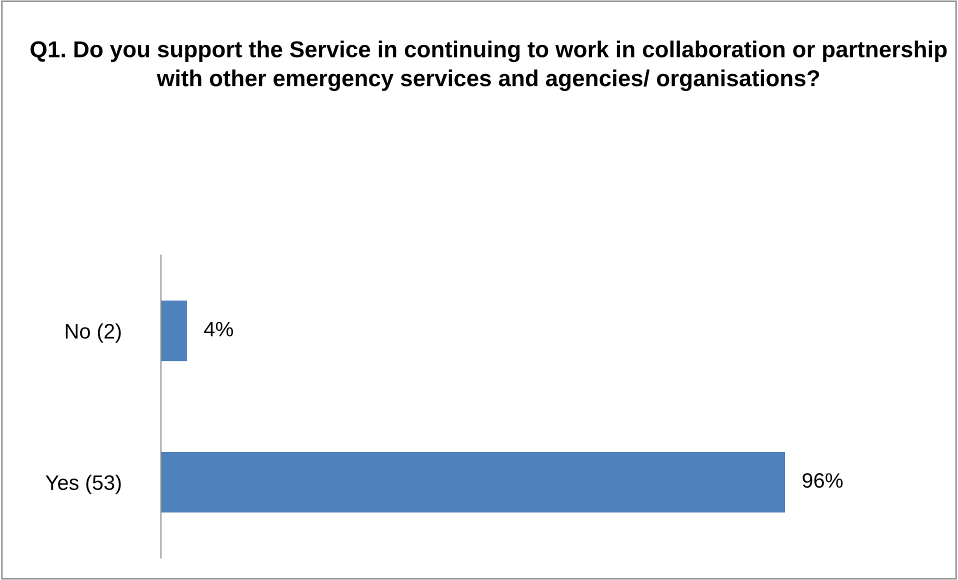  Describe the element at coordinates (93, 333) in the screenshot. I see `y-tick-label: No (2)` at that location.